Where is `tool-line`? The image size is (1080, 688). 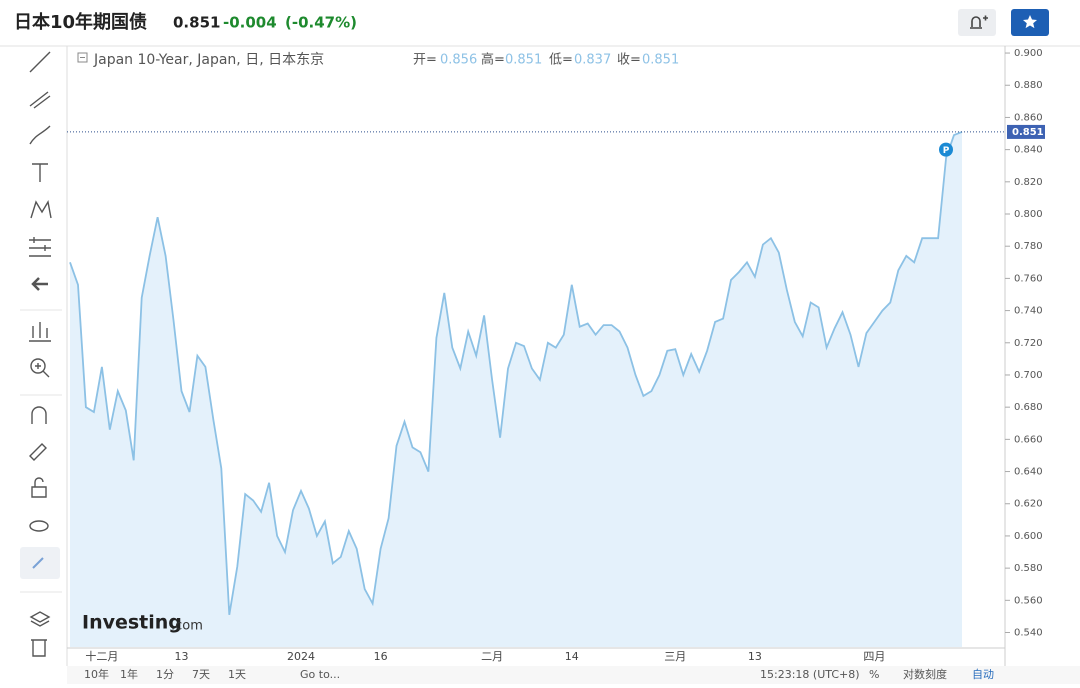
tool-line is located at coordinates (40, 62).